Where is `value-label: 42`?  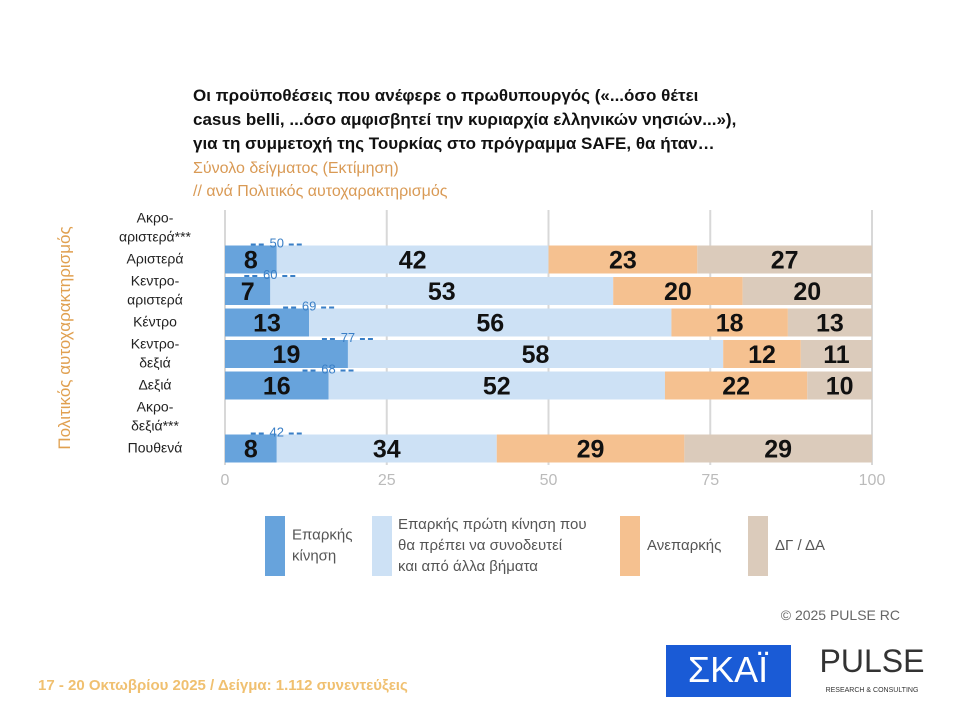 value-label: 42 is located at coordinates (413, 260).